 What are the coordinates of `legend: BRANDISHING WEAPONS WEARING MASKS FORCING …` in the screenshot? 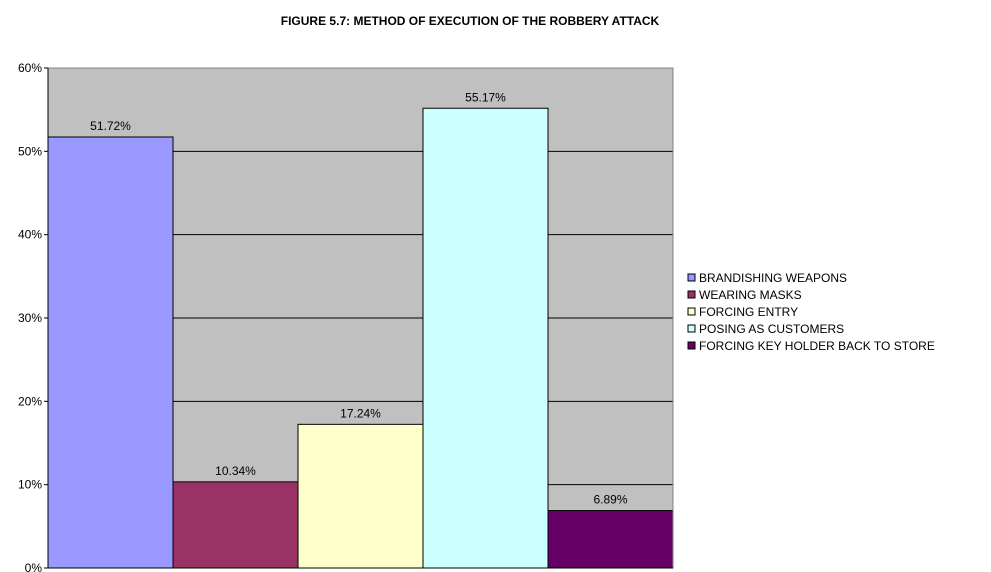 It's located at (811, 312).